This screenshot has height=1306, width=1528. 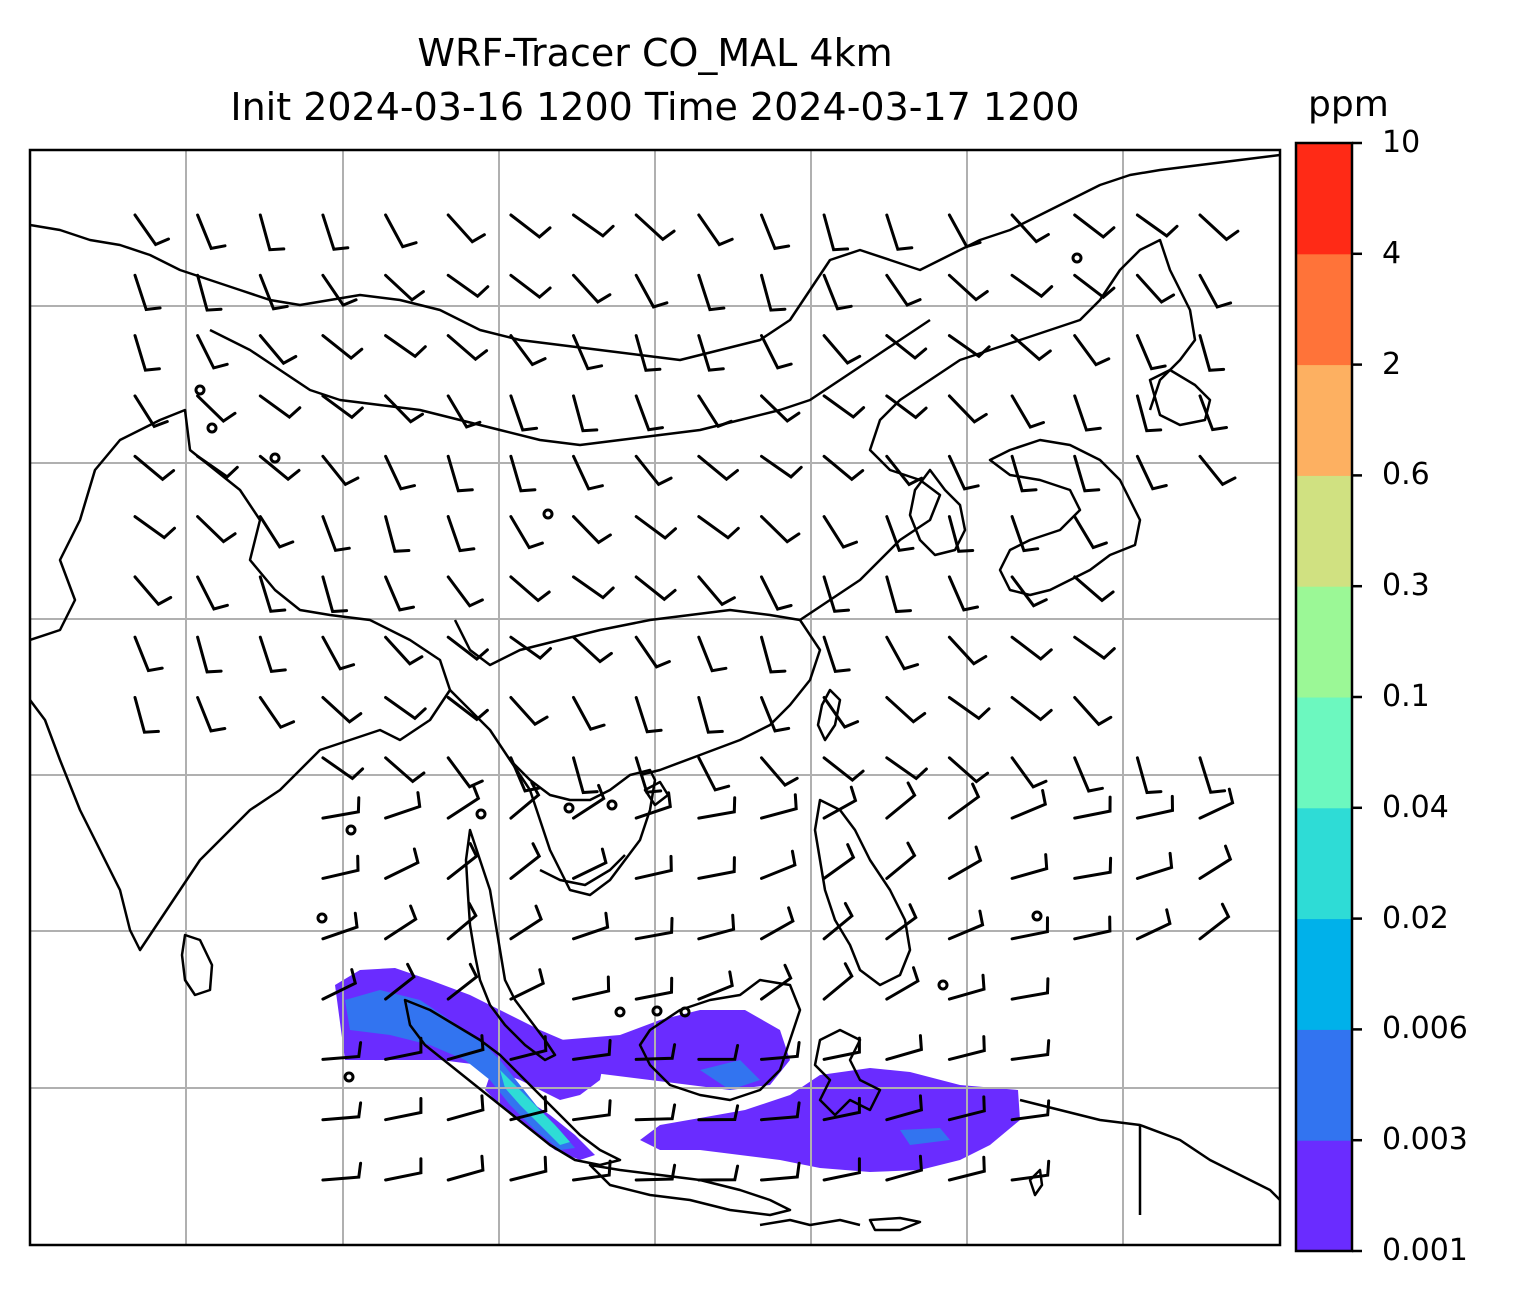 I want to click on colorbar-tick-label-4: 0.04, so click(x=1415, y=807).